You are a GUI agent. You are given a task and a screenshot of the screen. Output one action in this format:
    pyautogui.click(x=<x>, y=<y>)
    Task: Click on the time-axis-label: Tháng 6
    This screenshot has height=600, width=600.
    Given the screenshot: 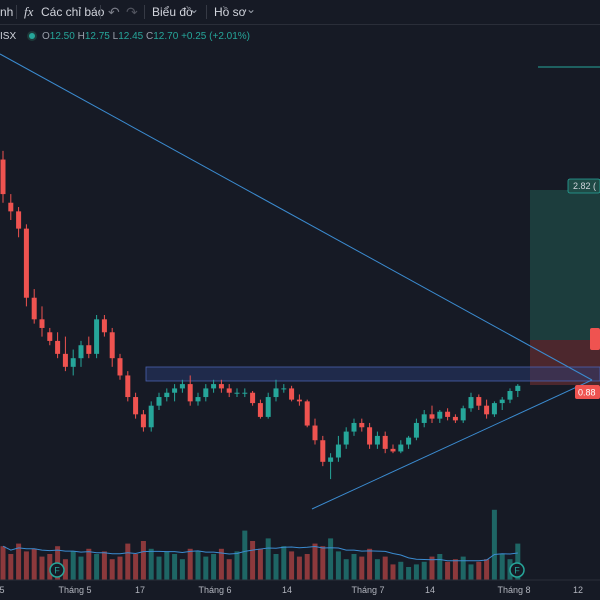 What is the action you would take?
    pyautogui.click(x=214, y=590)
    